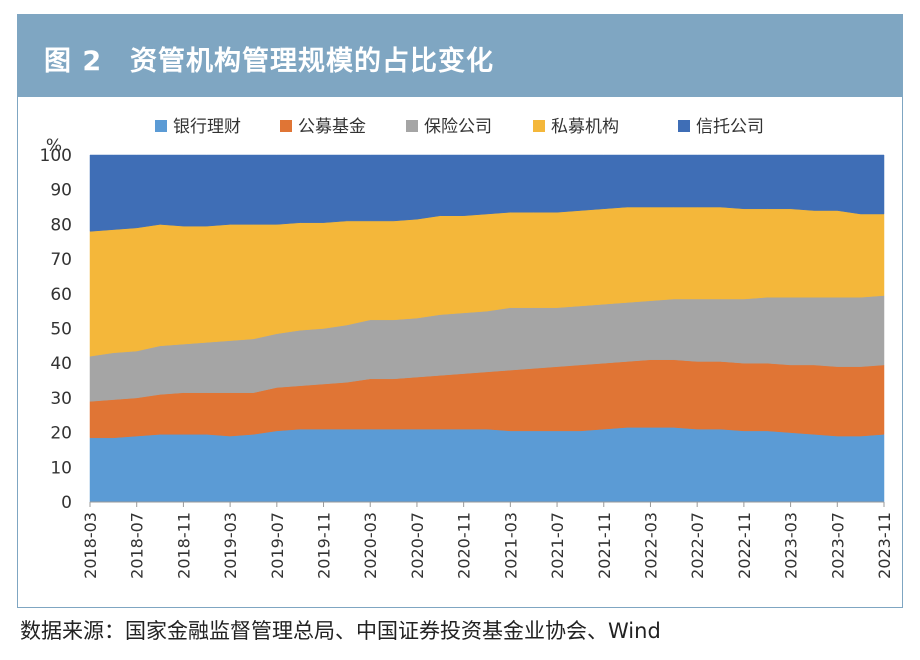 The height and width of the screenshot is (660, 920). I want to click on y-tick-label: 20, so click(61, 434).